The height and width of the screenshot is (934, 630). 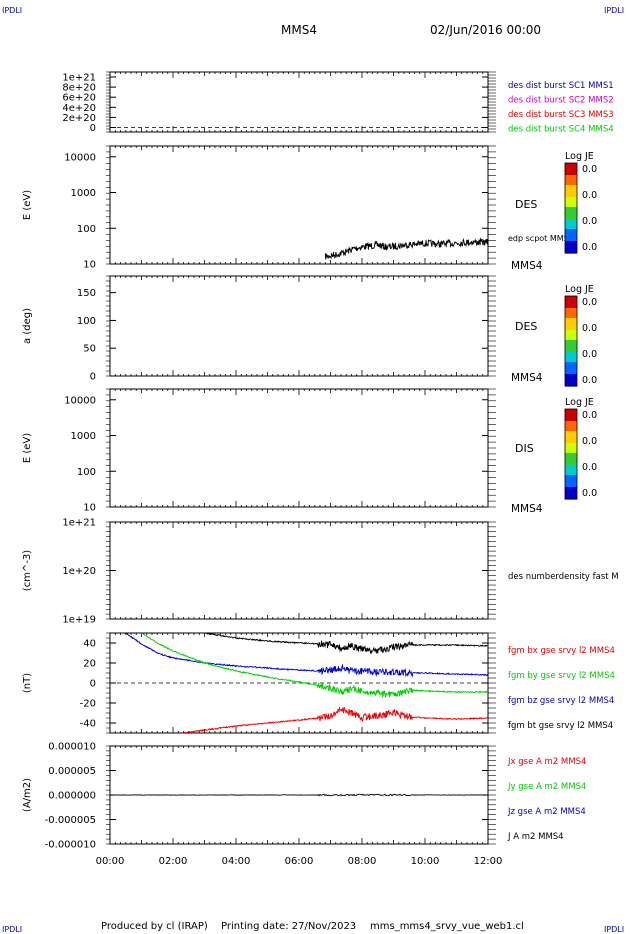 What do you see at coordinates (70, 820) in the screenshot?
I see `y-tick-label: -0.000005` at bounding box center [70, 820].